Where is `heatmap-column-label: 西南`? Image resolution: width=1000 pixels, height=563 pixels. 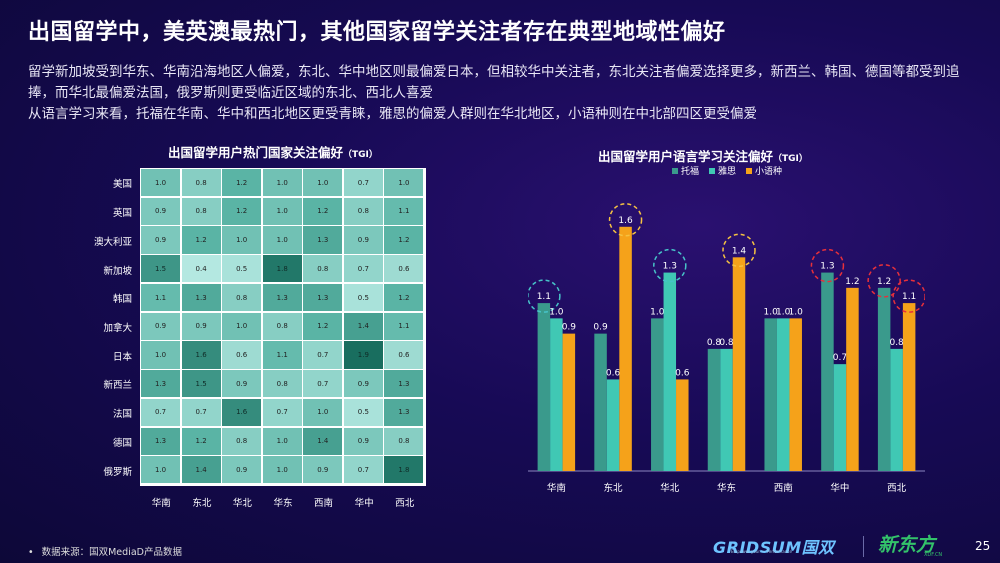
heatmap-column-label: 西南 is located at coordinates (324, 503).